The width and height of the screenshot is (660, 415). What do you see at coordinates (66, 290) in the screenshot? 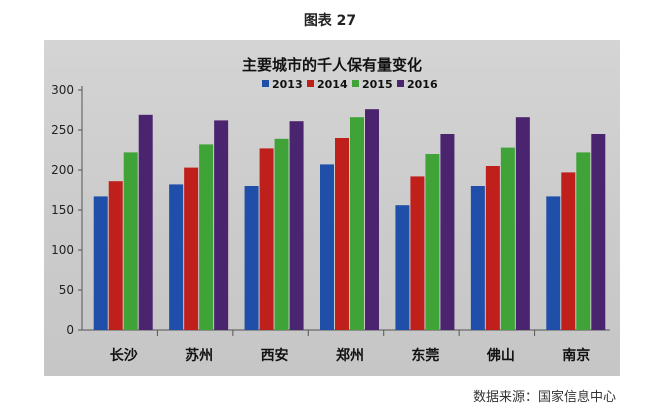
I see `y-tick-label: 50` at bounding box center [66, 290].